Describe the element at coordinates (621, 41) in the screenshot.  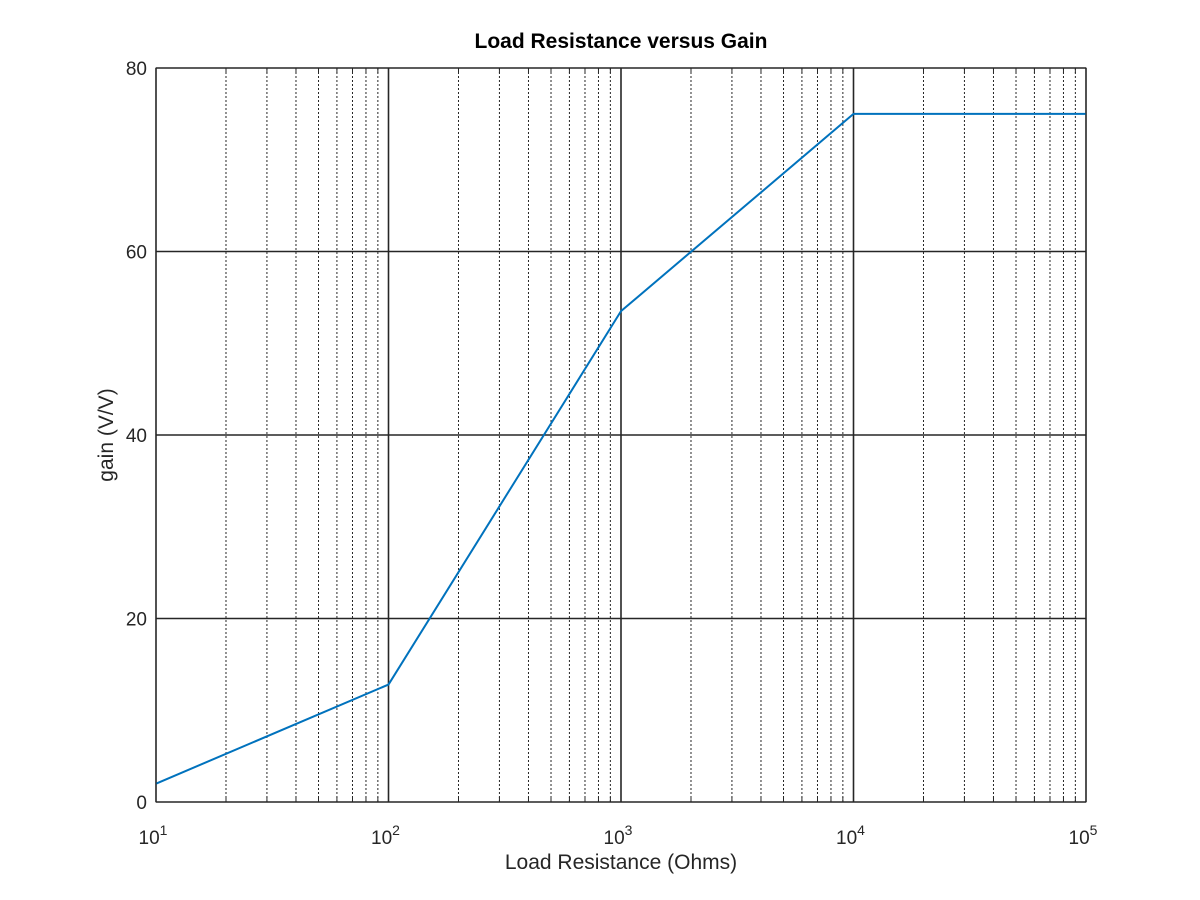
I see `chart-title: Load Resistance versus Gain` at that location.